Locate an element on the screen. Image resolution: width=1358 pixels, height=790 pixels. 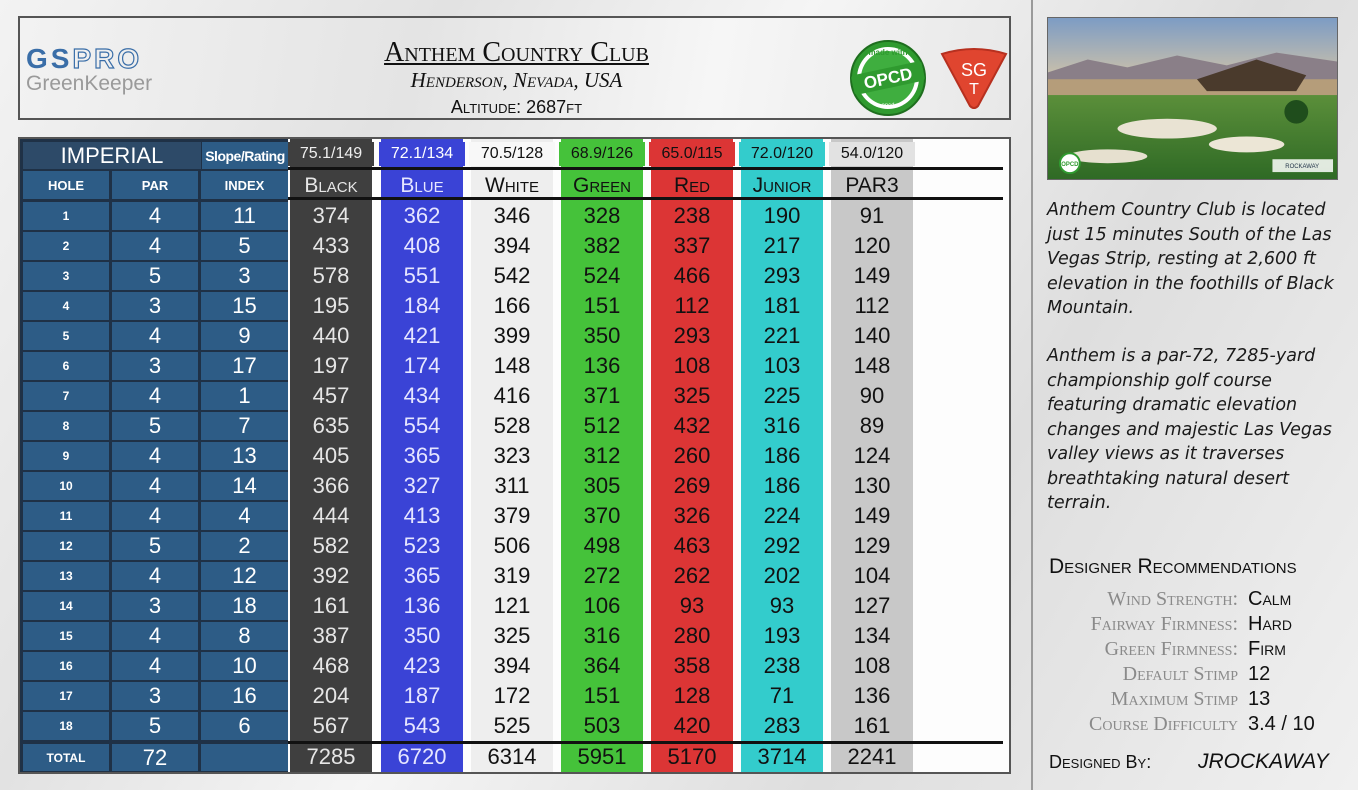
total-yardage-cell: 6720 is located at coordinates (422, 756).